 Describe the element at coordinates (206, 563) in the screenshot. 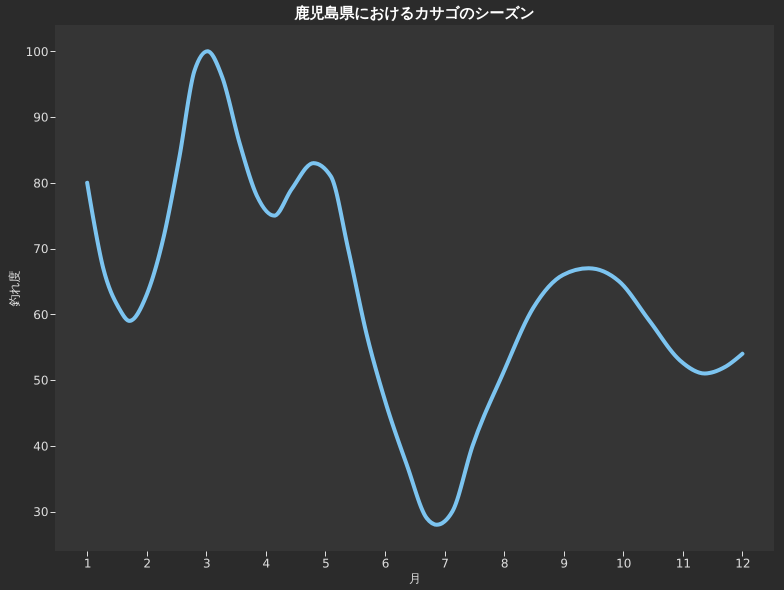

I see `x-tick-label: 3` at that location.